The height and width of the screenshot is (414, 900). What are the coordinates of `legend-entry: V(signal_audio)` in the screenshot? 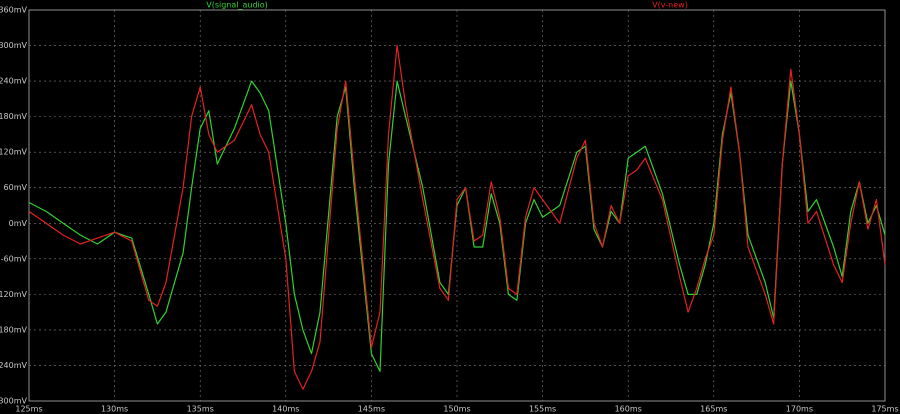 It's located at (237, 5).